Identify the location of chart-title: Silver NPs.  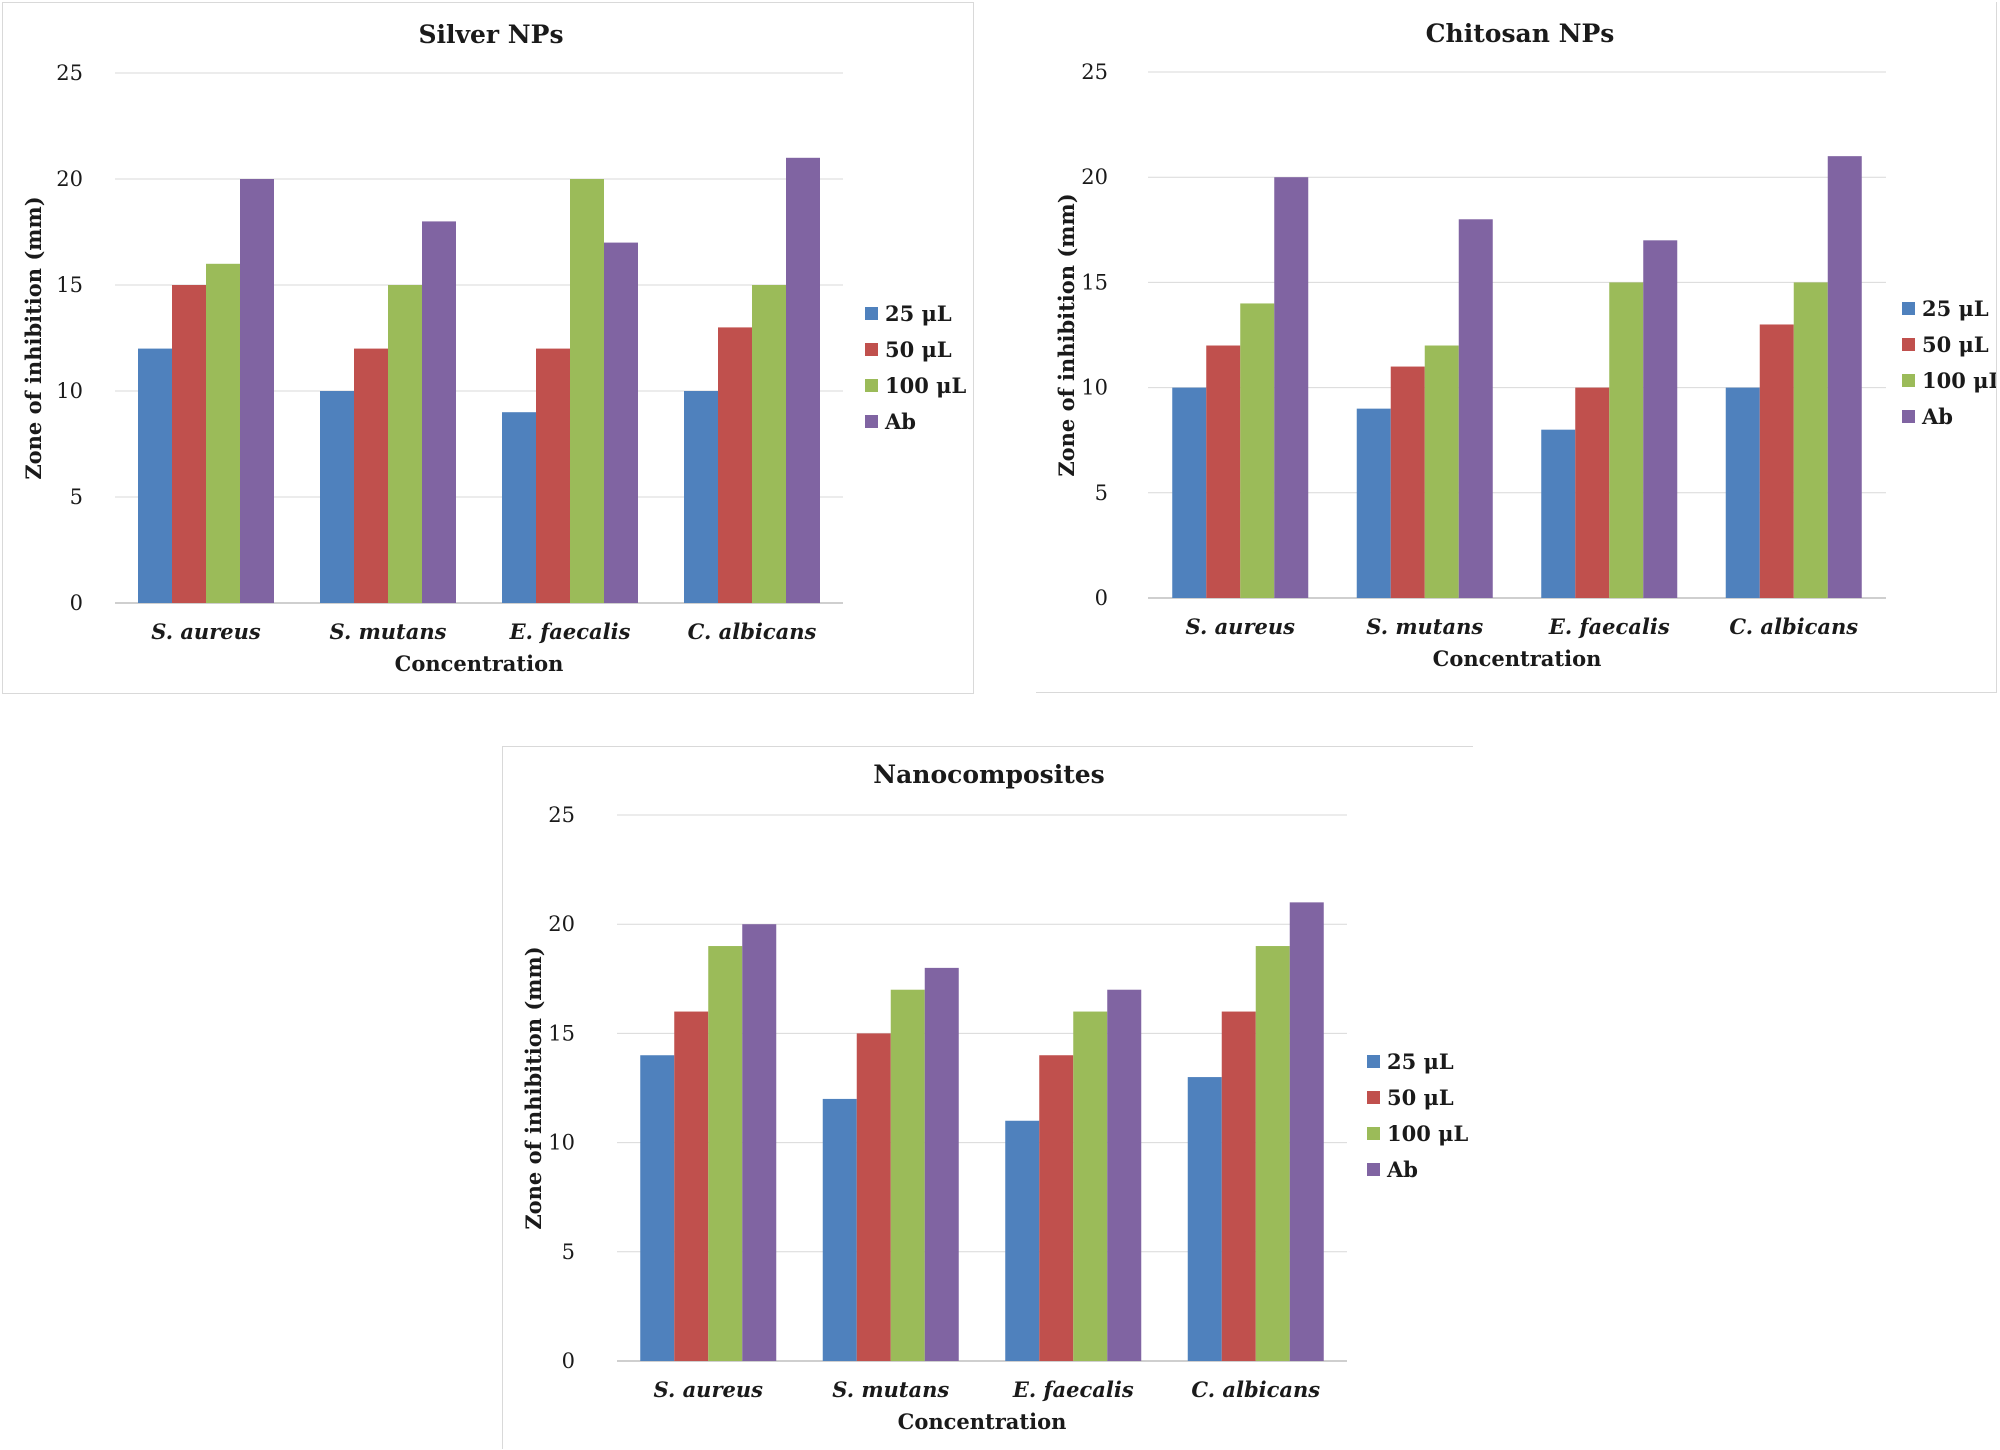
(490, 34).